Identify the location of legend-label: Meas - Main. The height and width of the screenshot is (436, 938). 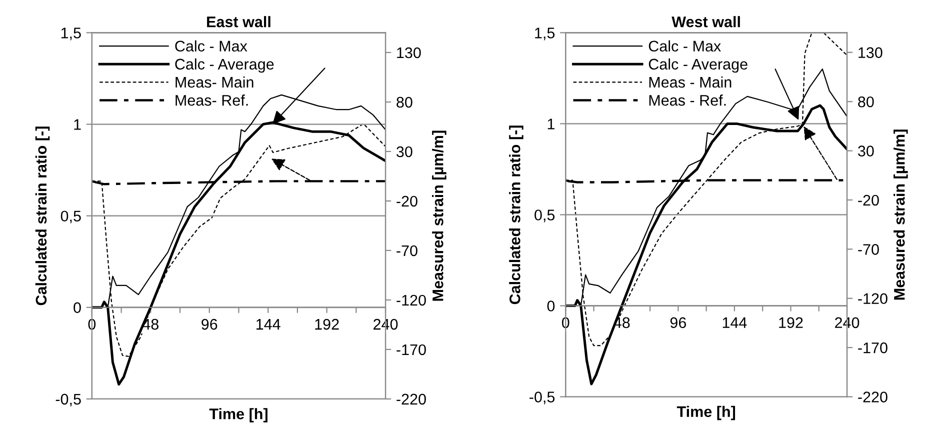
(690, 82).